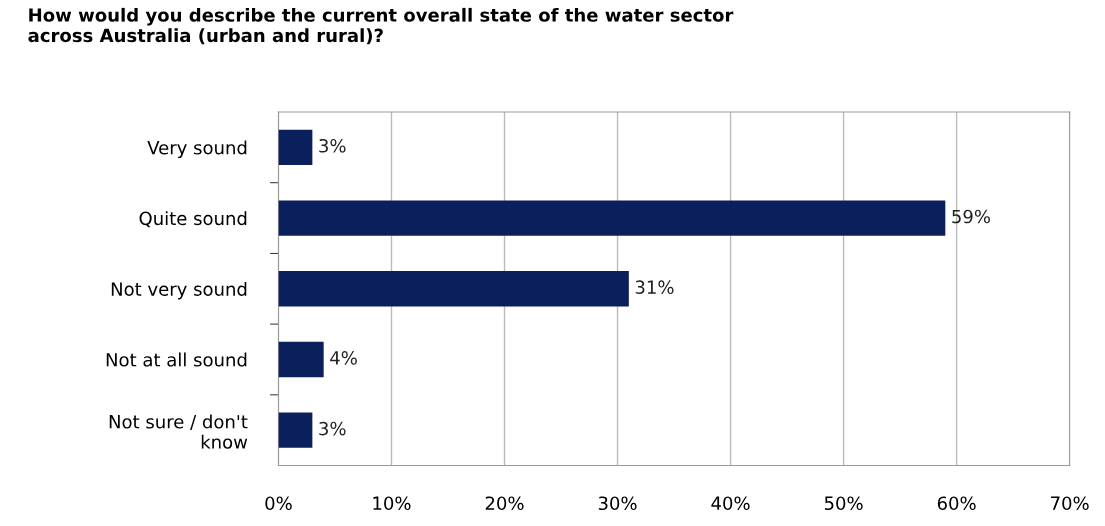 The width and height of the screenshot is (1105, 526). I want to click on data-label: 59%, so click(971, 216).